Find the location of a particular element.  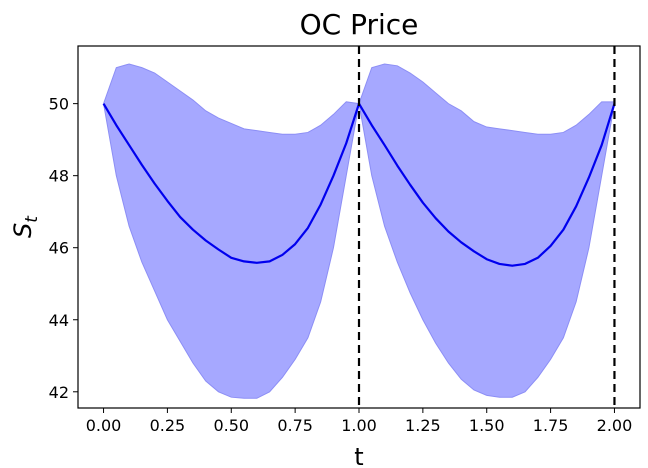

y-axis-label: St is located at coordinates (25, 226).